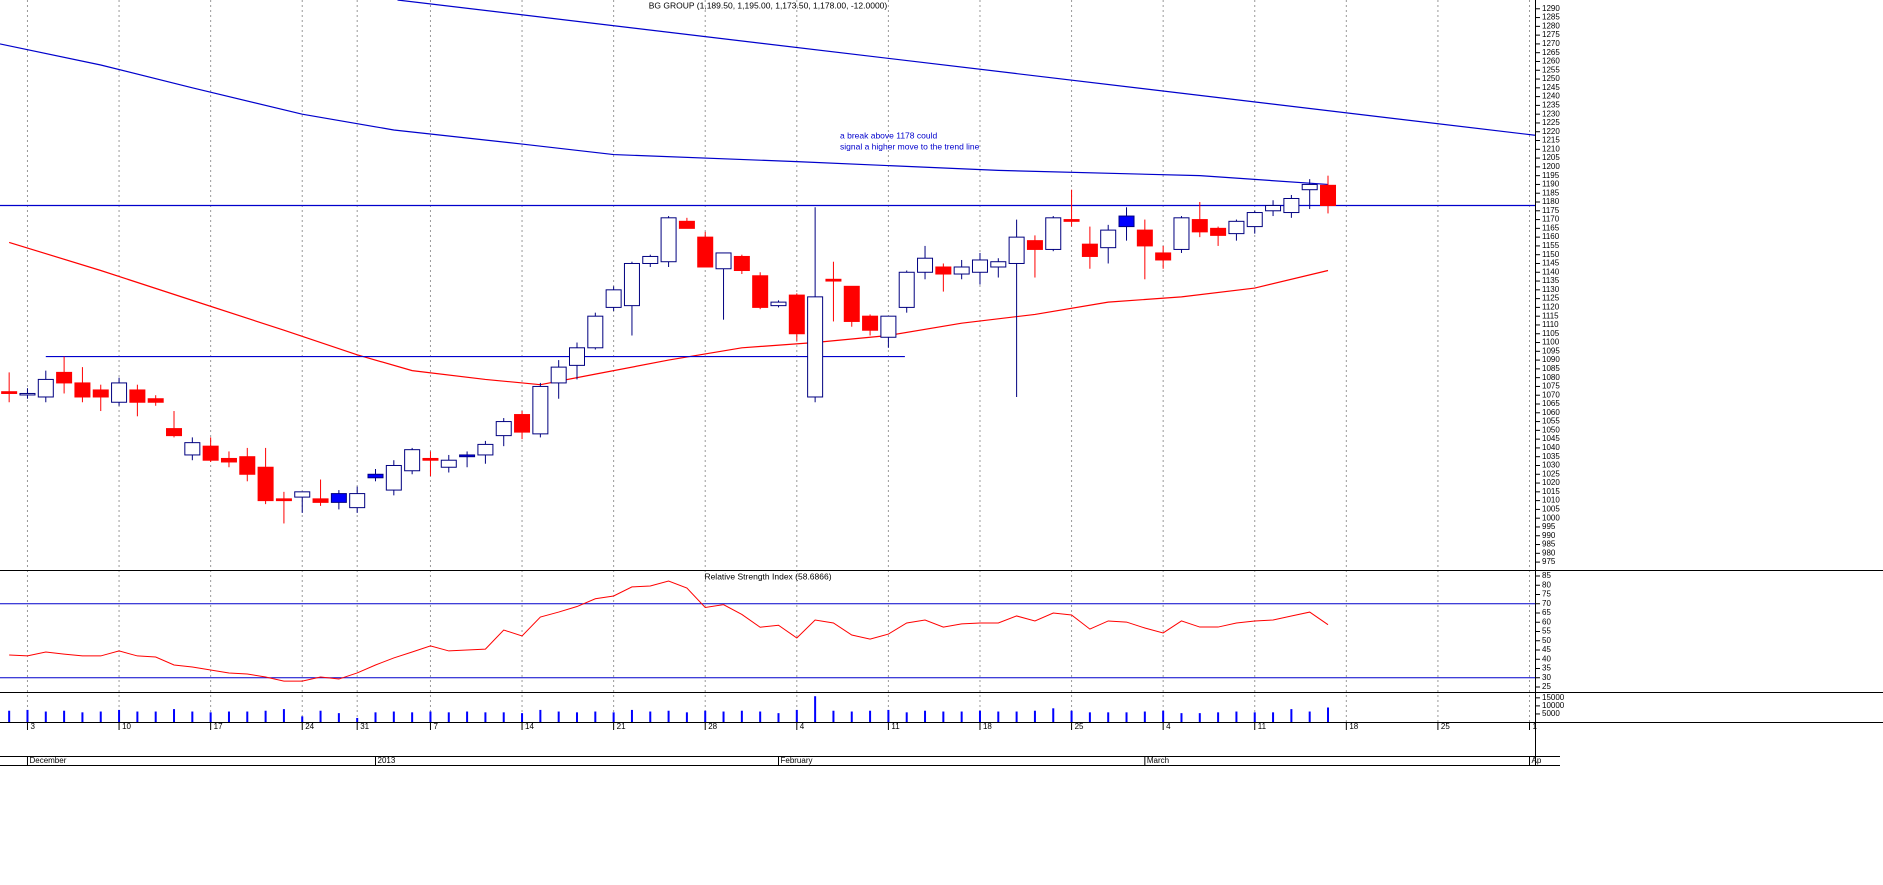  Describe the element at coordinates (796, 760) in the screenshot. I see `month-label: February` at that location.